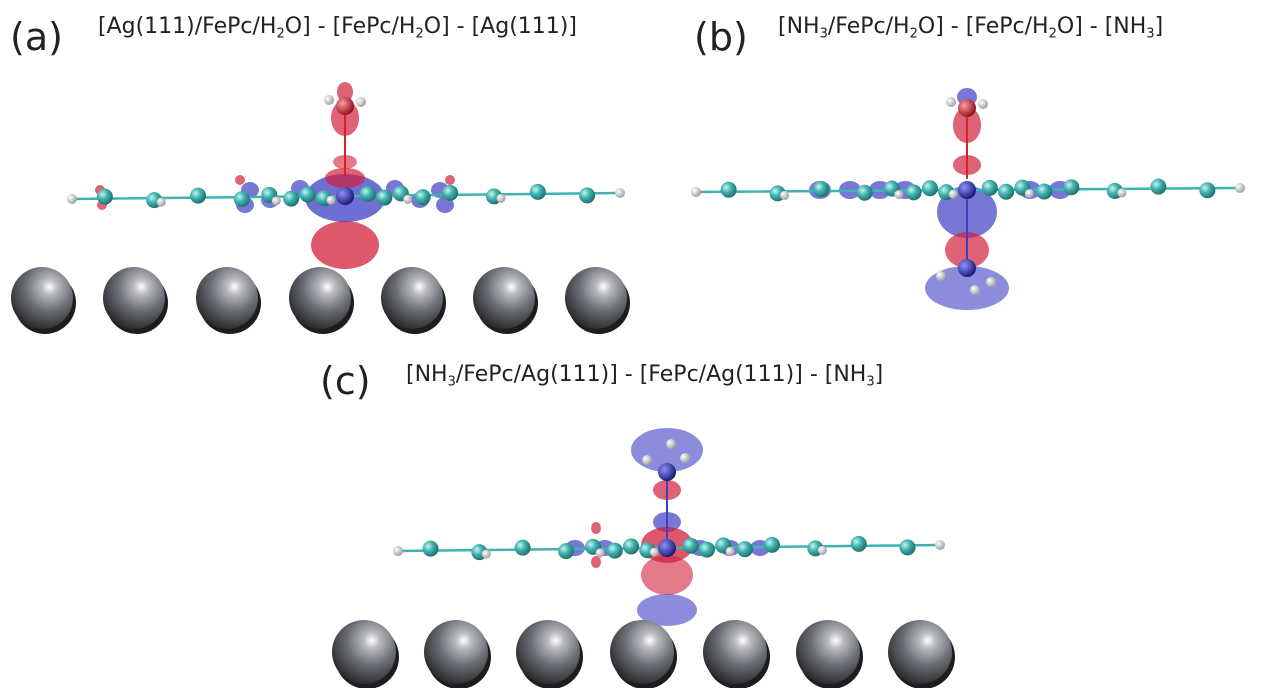  Describe the element at coordinates (721, 37) in the screenshot. I see `panel-label-b: (b)` at that location.